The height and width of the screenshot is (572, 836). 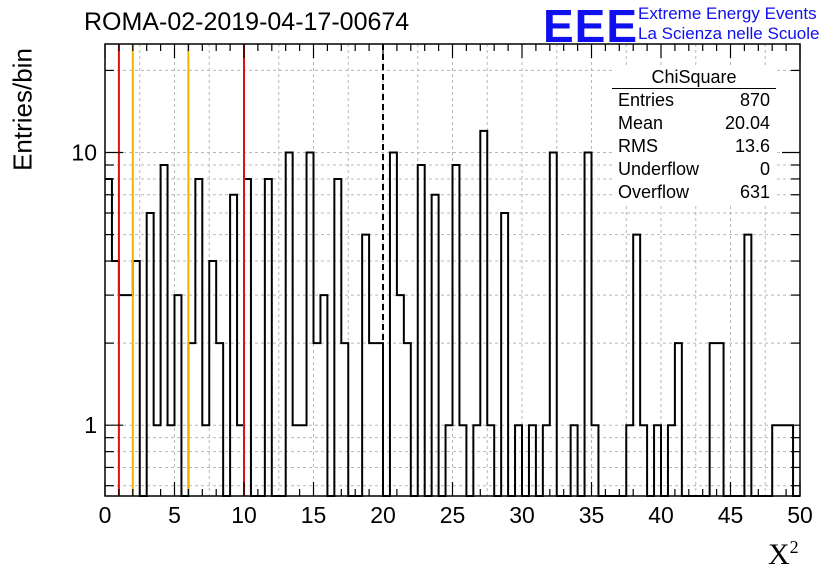 I want to click on stats-row-underflow: Underflow 0, so click(x=694, y=169).